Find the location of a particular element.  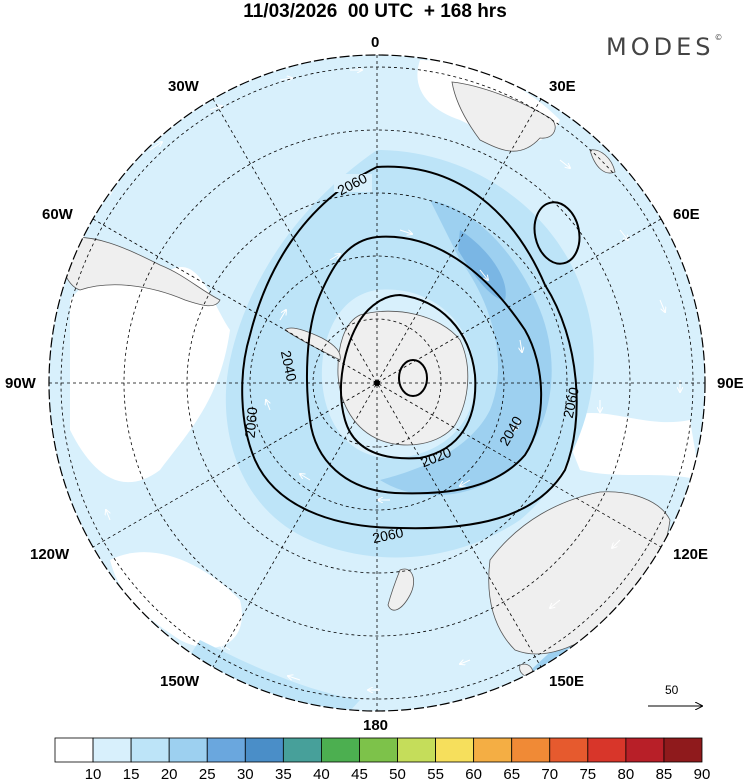

lon-label-30w: 30W is located at coordinates (183, 86).